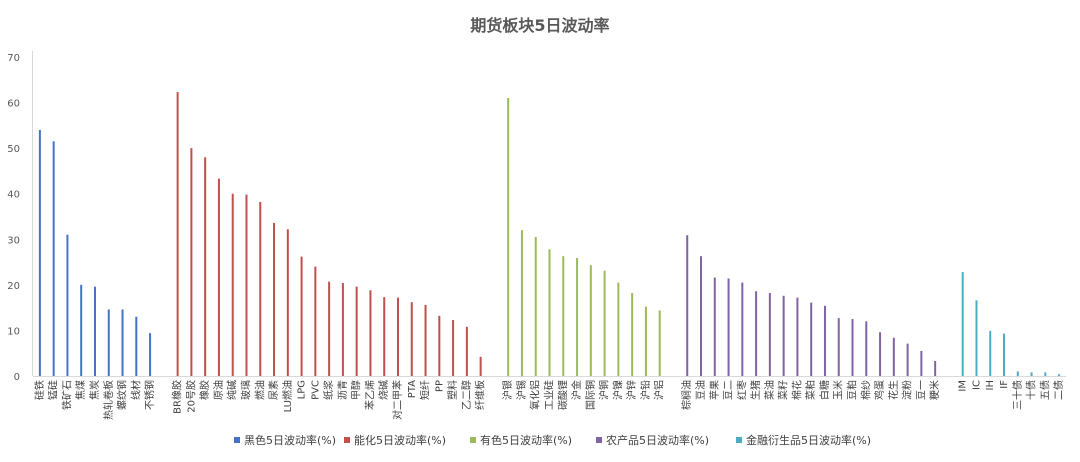  I want to click on x-tick-label: 沪铅, so click(645, 390).